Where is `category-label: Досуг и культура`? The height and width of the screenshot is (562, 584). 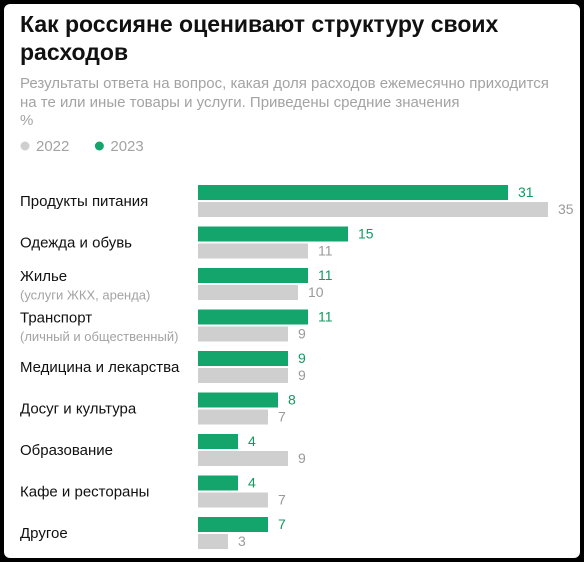
category-label: Досуг и культура is located at coordinates (78, 408).